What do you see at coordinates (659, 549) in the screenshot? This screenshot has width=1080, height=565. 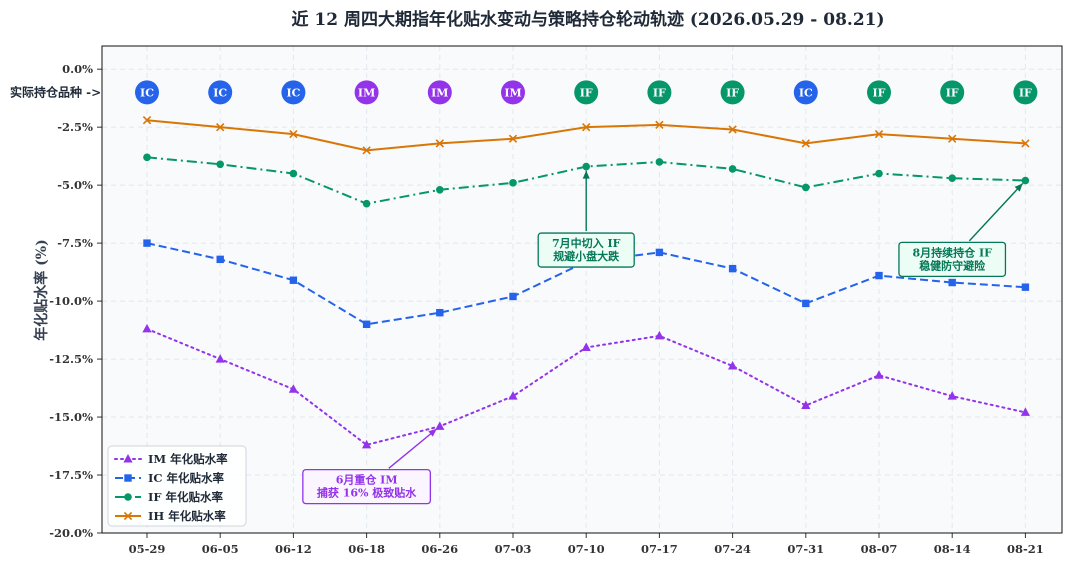 I see `x-tick-label: 07-17` at bounding box center [659, 549].